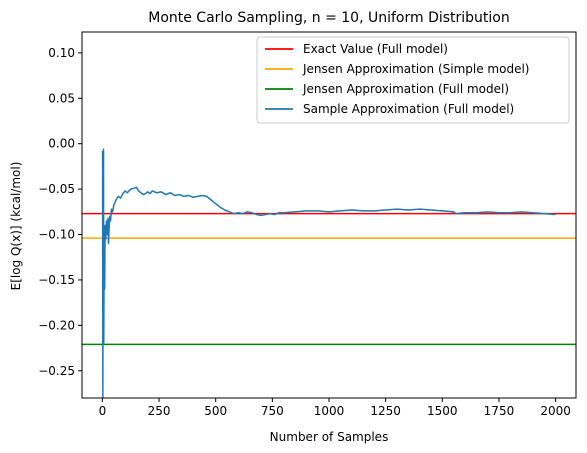 The width and height of the screenshot is (587, 453). What do you see at coordinates (61, 53) in the screenshot?
I see `y-tick-label: 0.10` at bounding box center [61, 53].